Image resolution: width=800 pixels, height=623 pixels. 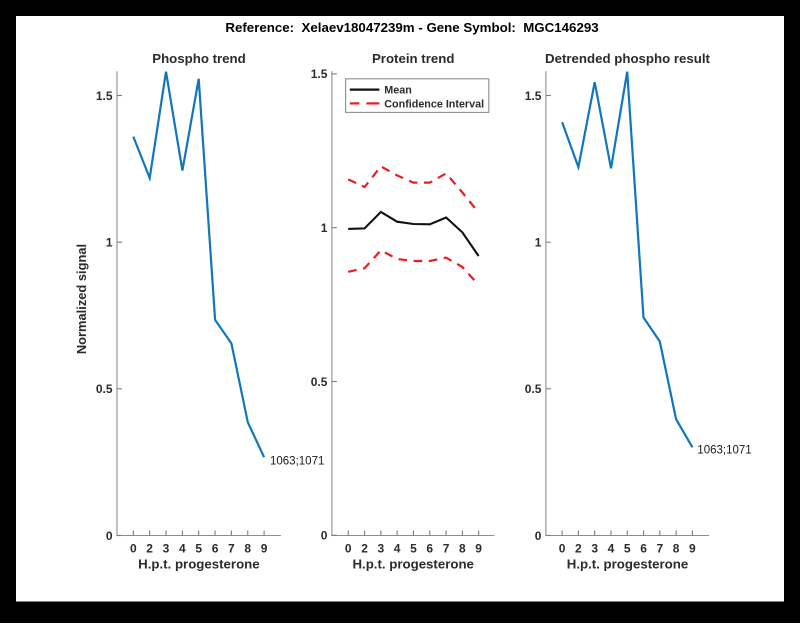 What do you see at coordinates (198, 58) in the screenshot?
I see `svg-text: Phospho trend` at bounding box center [198, 58].